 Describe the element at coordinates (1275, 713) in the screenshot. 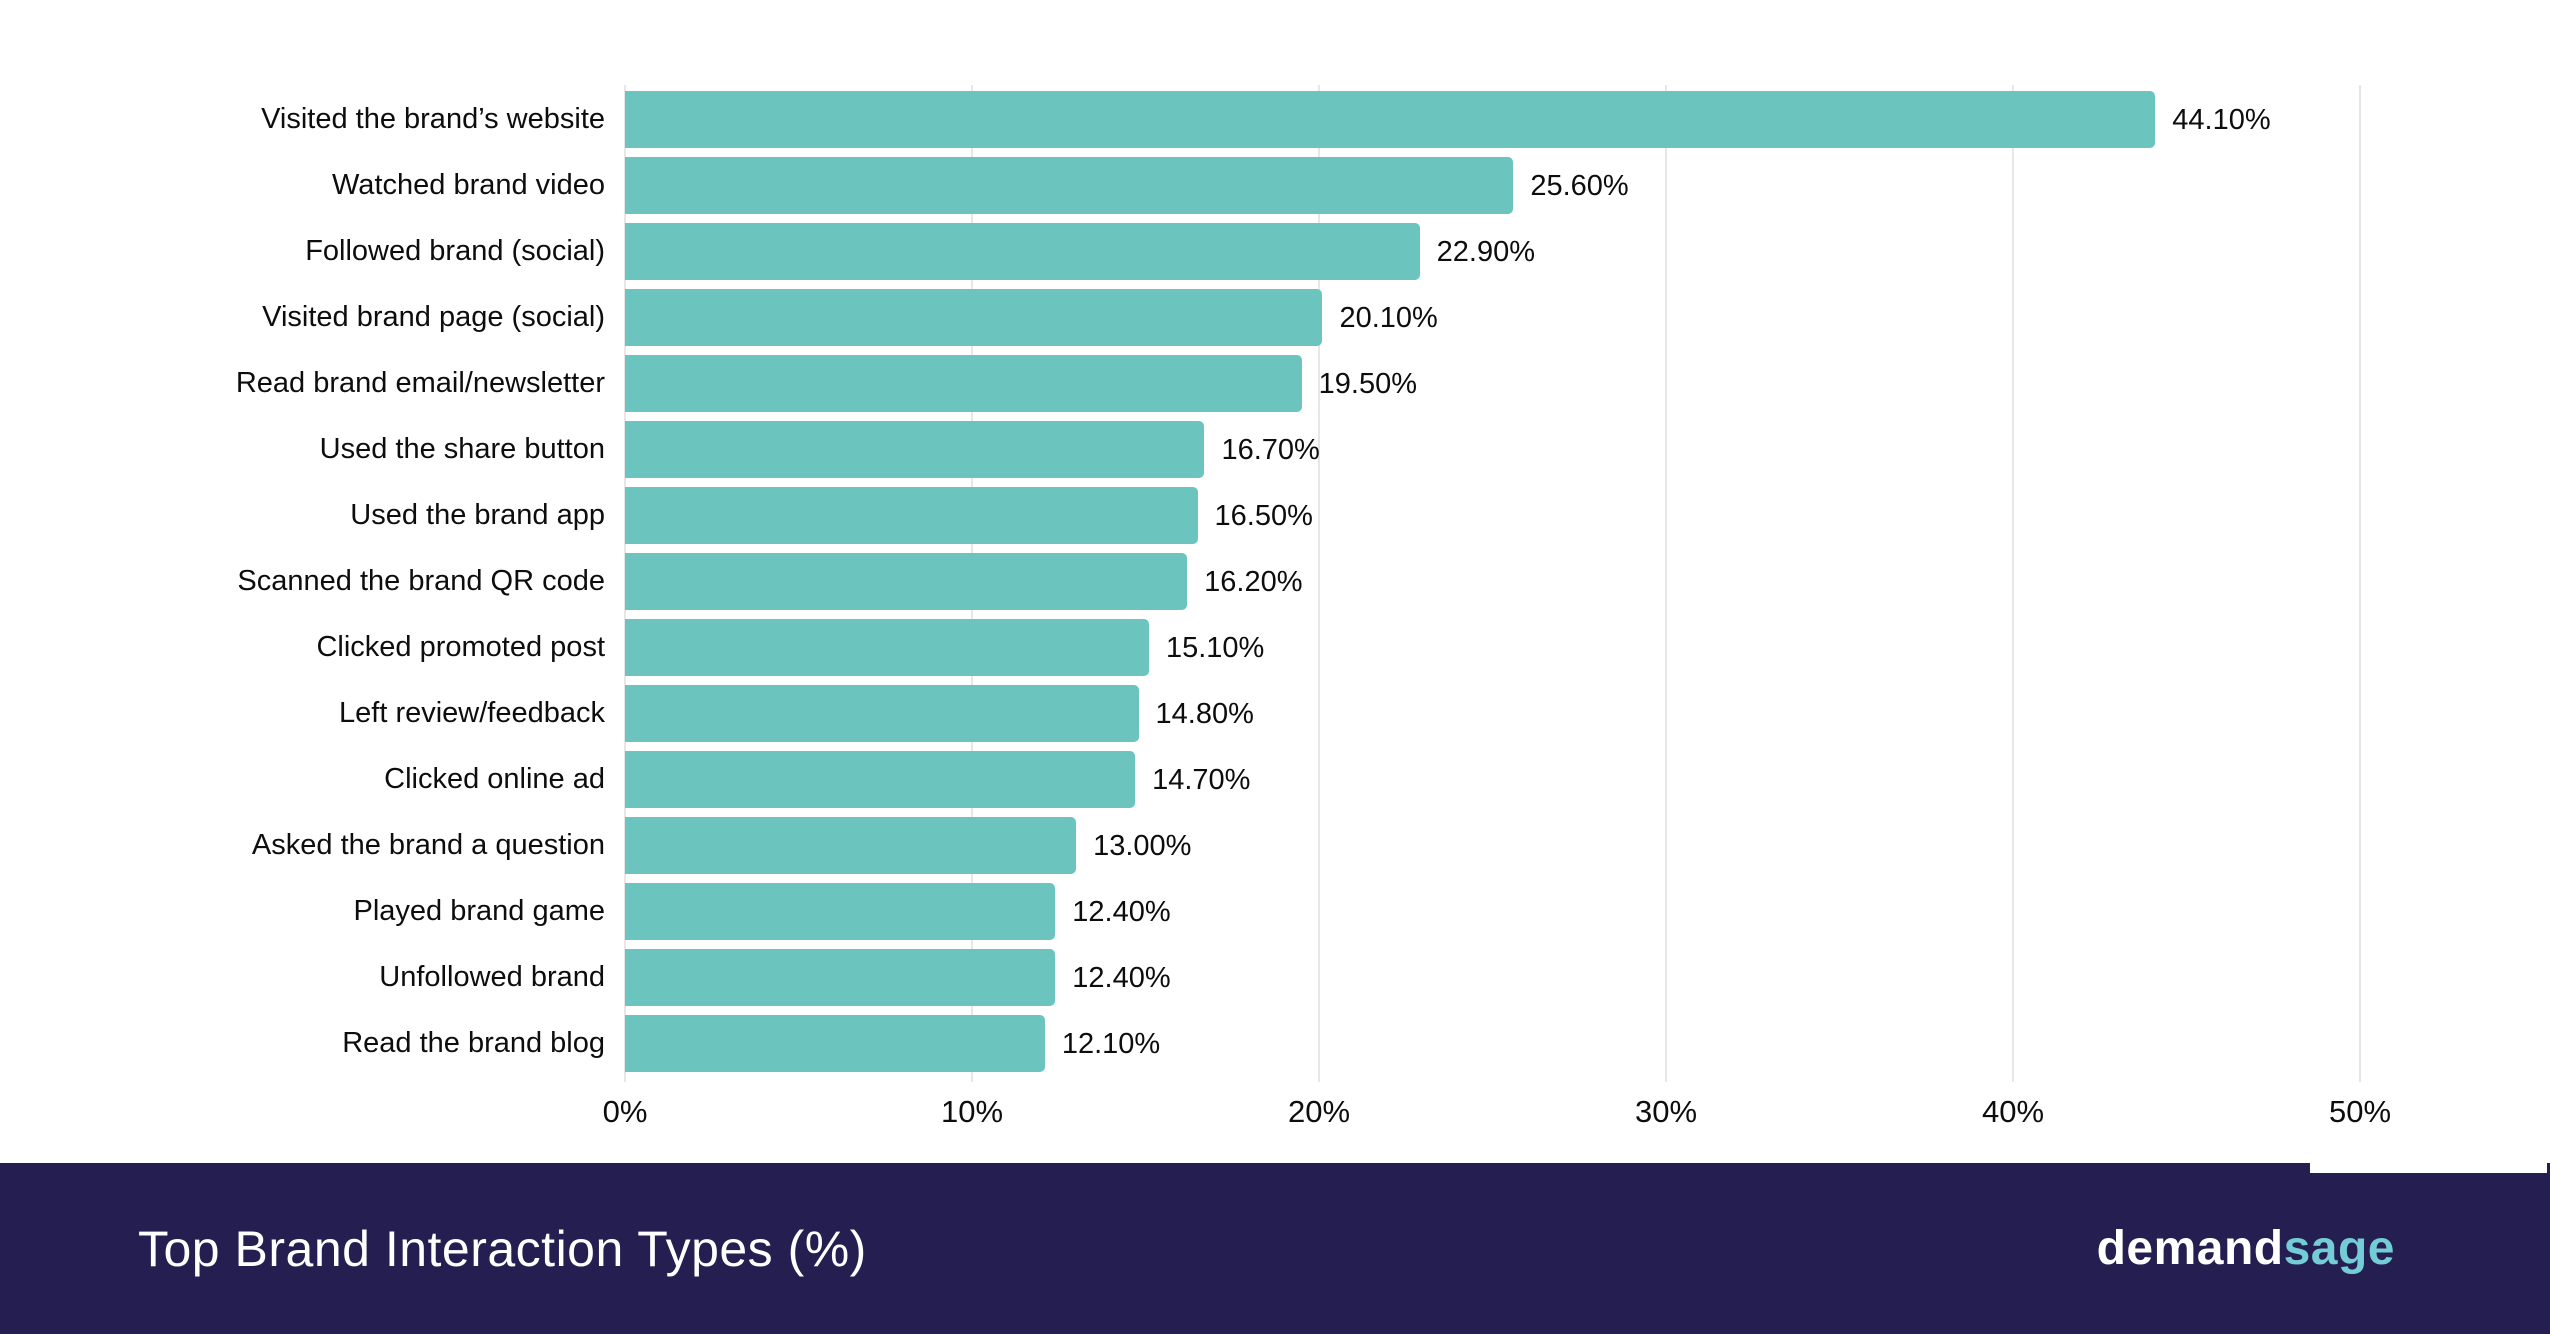

I see `bar-row: Left review/feedback 14.80%` at that location.